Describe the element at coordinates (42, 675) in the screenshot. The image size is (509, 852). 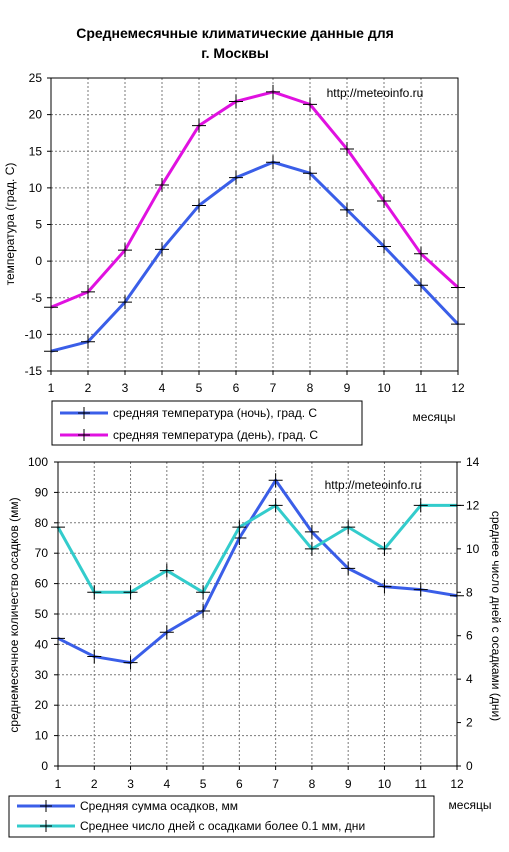
I see `y-tick-label: 30` at that location.